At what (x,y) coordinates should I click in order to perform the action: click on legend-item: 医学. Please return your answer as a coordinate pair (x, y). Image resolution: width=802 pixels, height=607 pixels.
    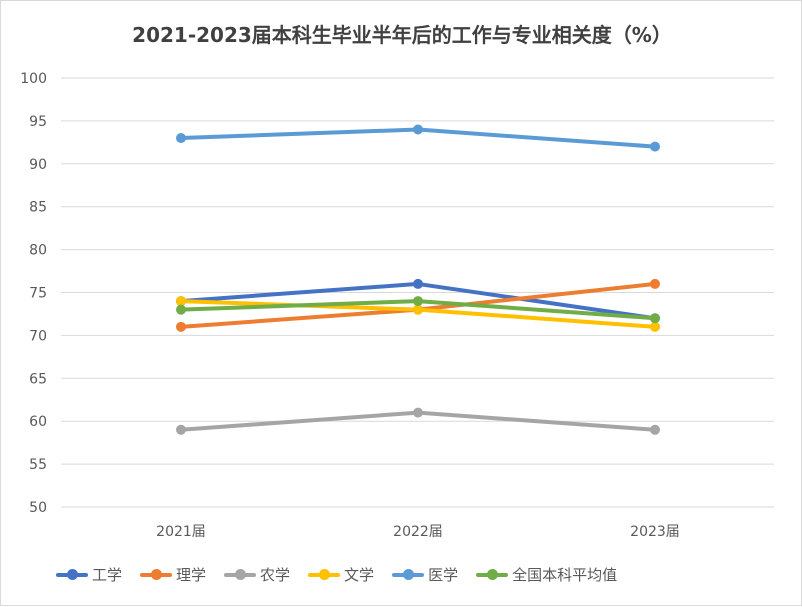
    Looking at the image, I should click on (425, 574).